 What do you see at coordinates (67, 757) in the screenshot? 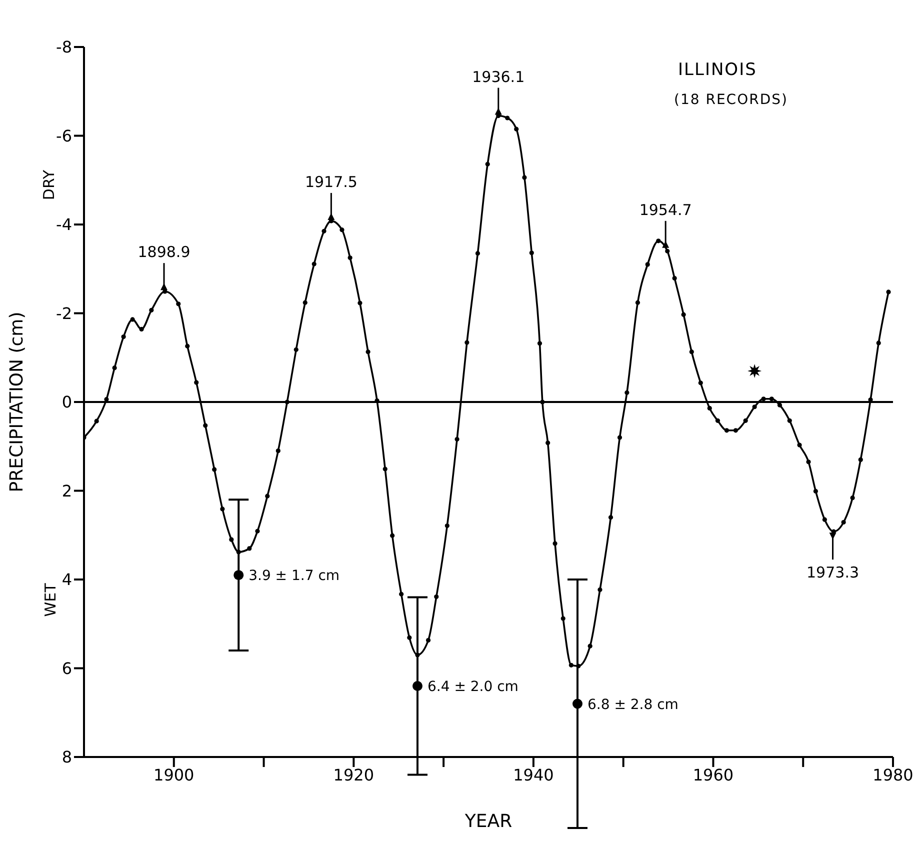
I see `y-tick-label: 8` at bounding box center [67, 757].